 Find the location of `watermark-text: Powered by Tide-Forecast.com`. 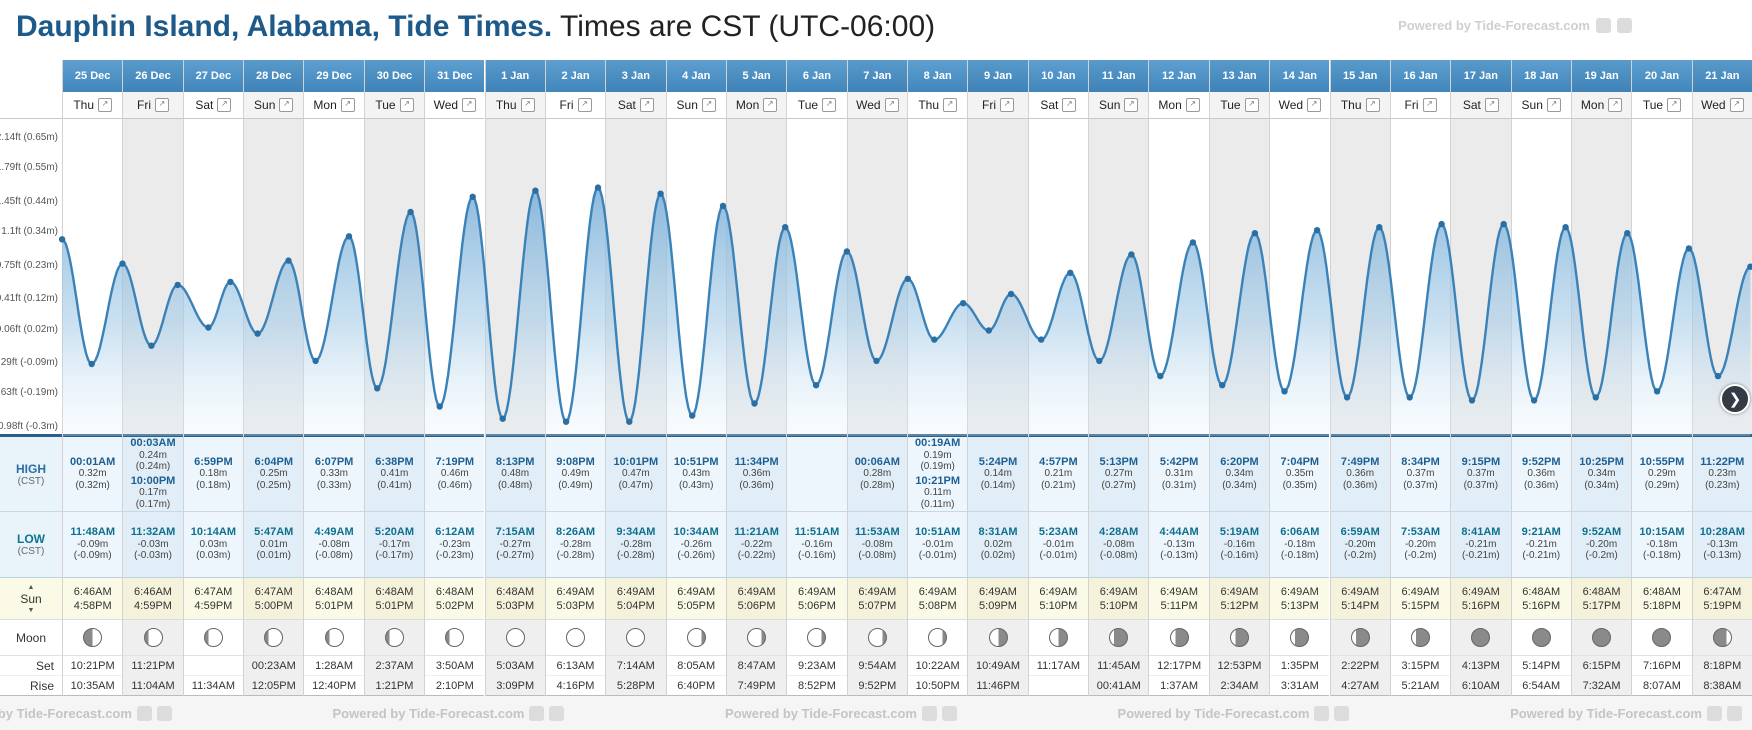

watermark-text: Powered by Tide-Forecast.com is located at coordinates (66, 713).